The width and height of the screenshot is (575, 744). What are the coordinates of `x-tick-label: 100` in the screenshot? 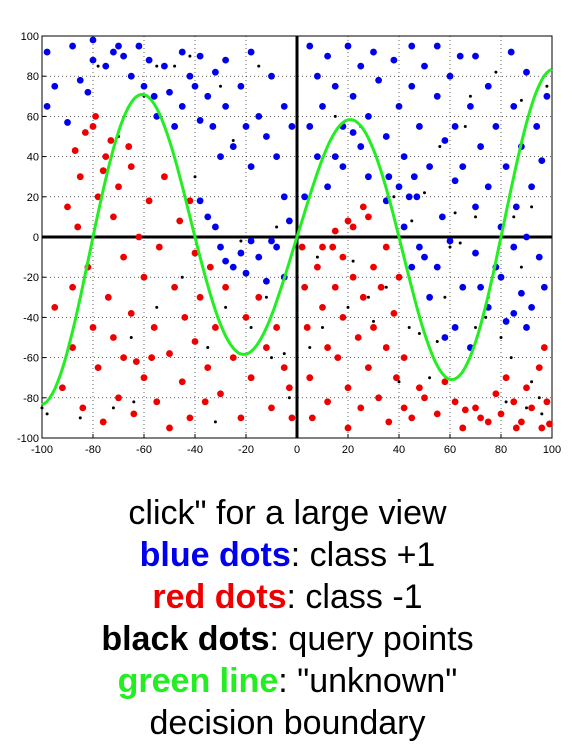 It's located at (552, 450).